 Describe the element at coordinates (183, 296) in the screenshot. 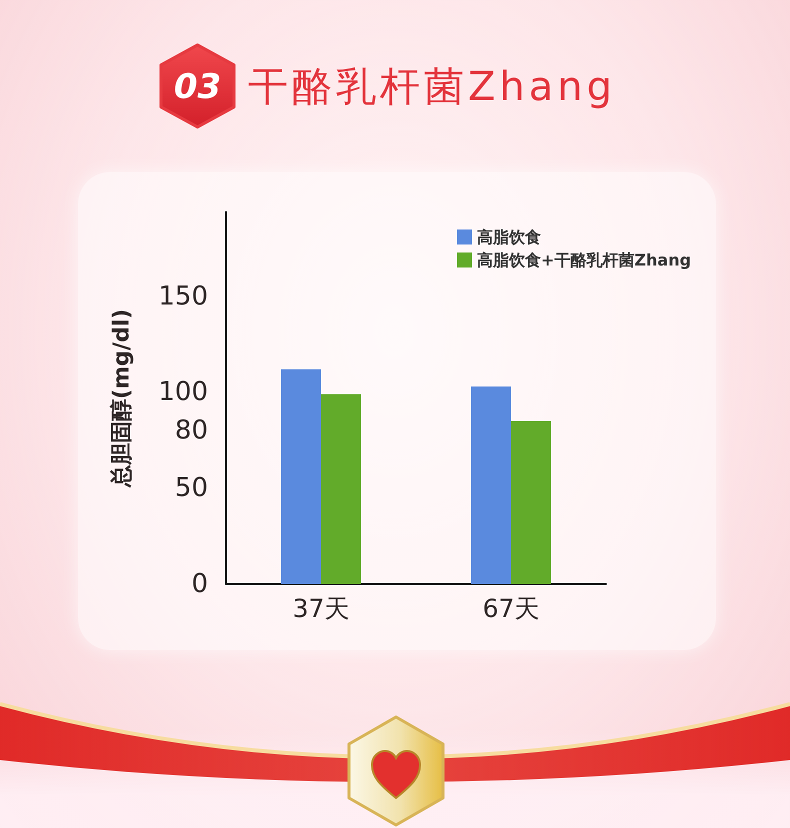

I see `y-tick-label: 150` at that location.